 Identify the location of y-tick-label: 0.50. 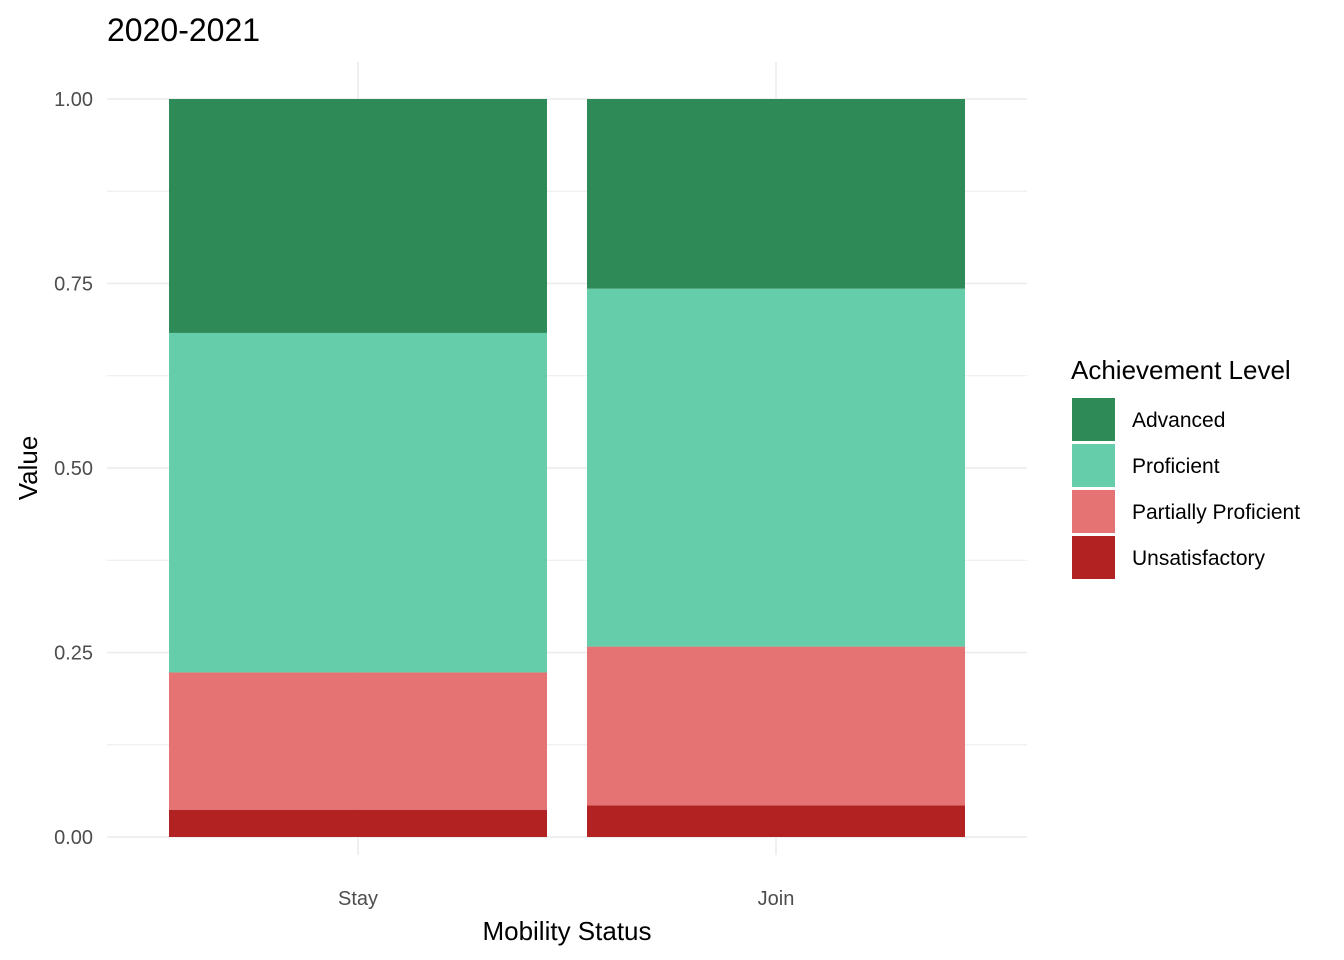
(73, 469).